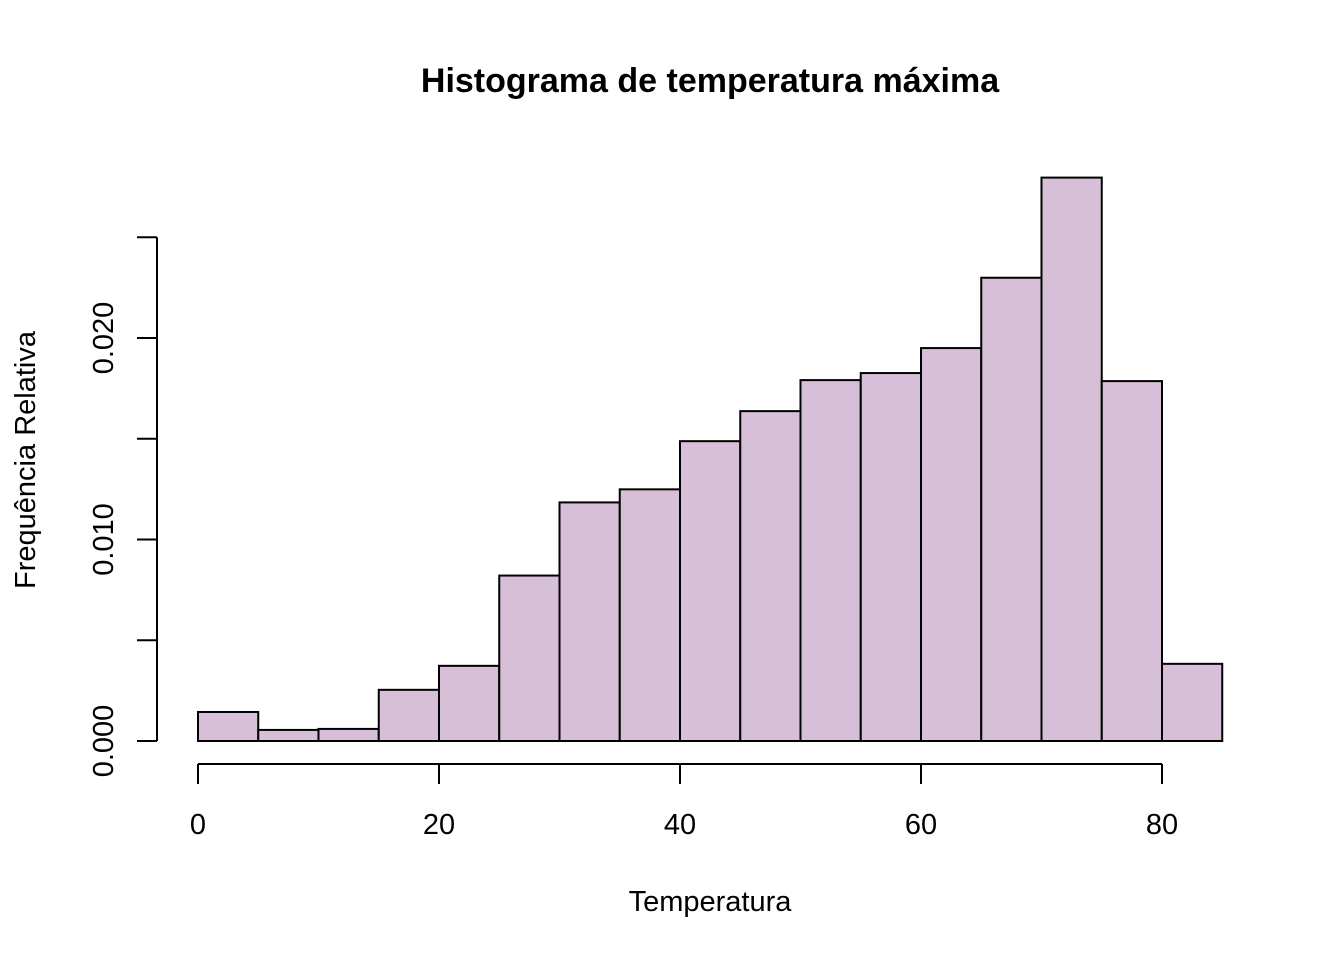 The image size is (1344, 960). What do you see at coordinates (921, 825) in the screenshot?
I see `x-tick-label: 60` at bounding box center [921, 825].